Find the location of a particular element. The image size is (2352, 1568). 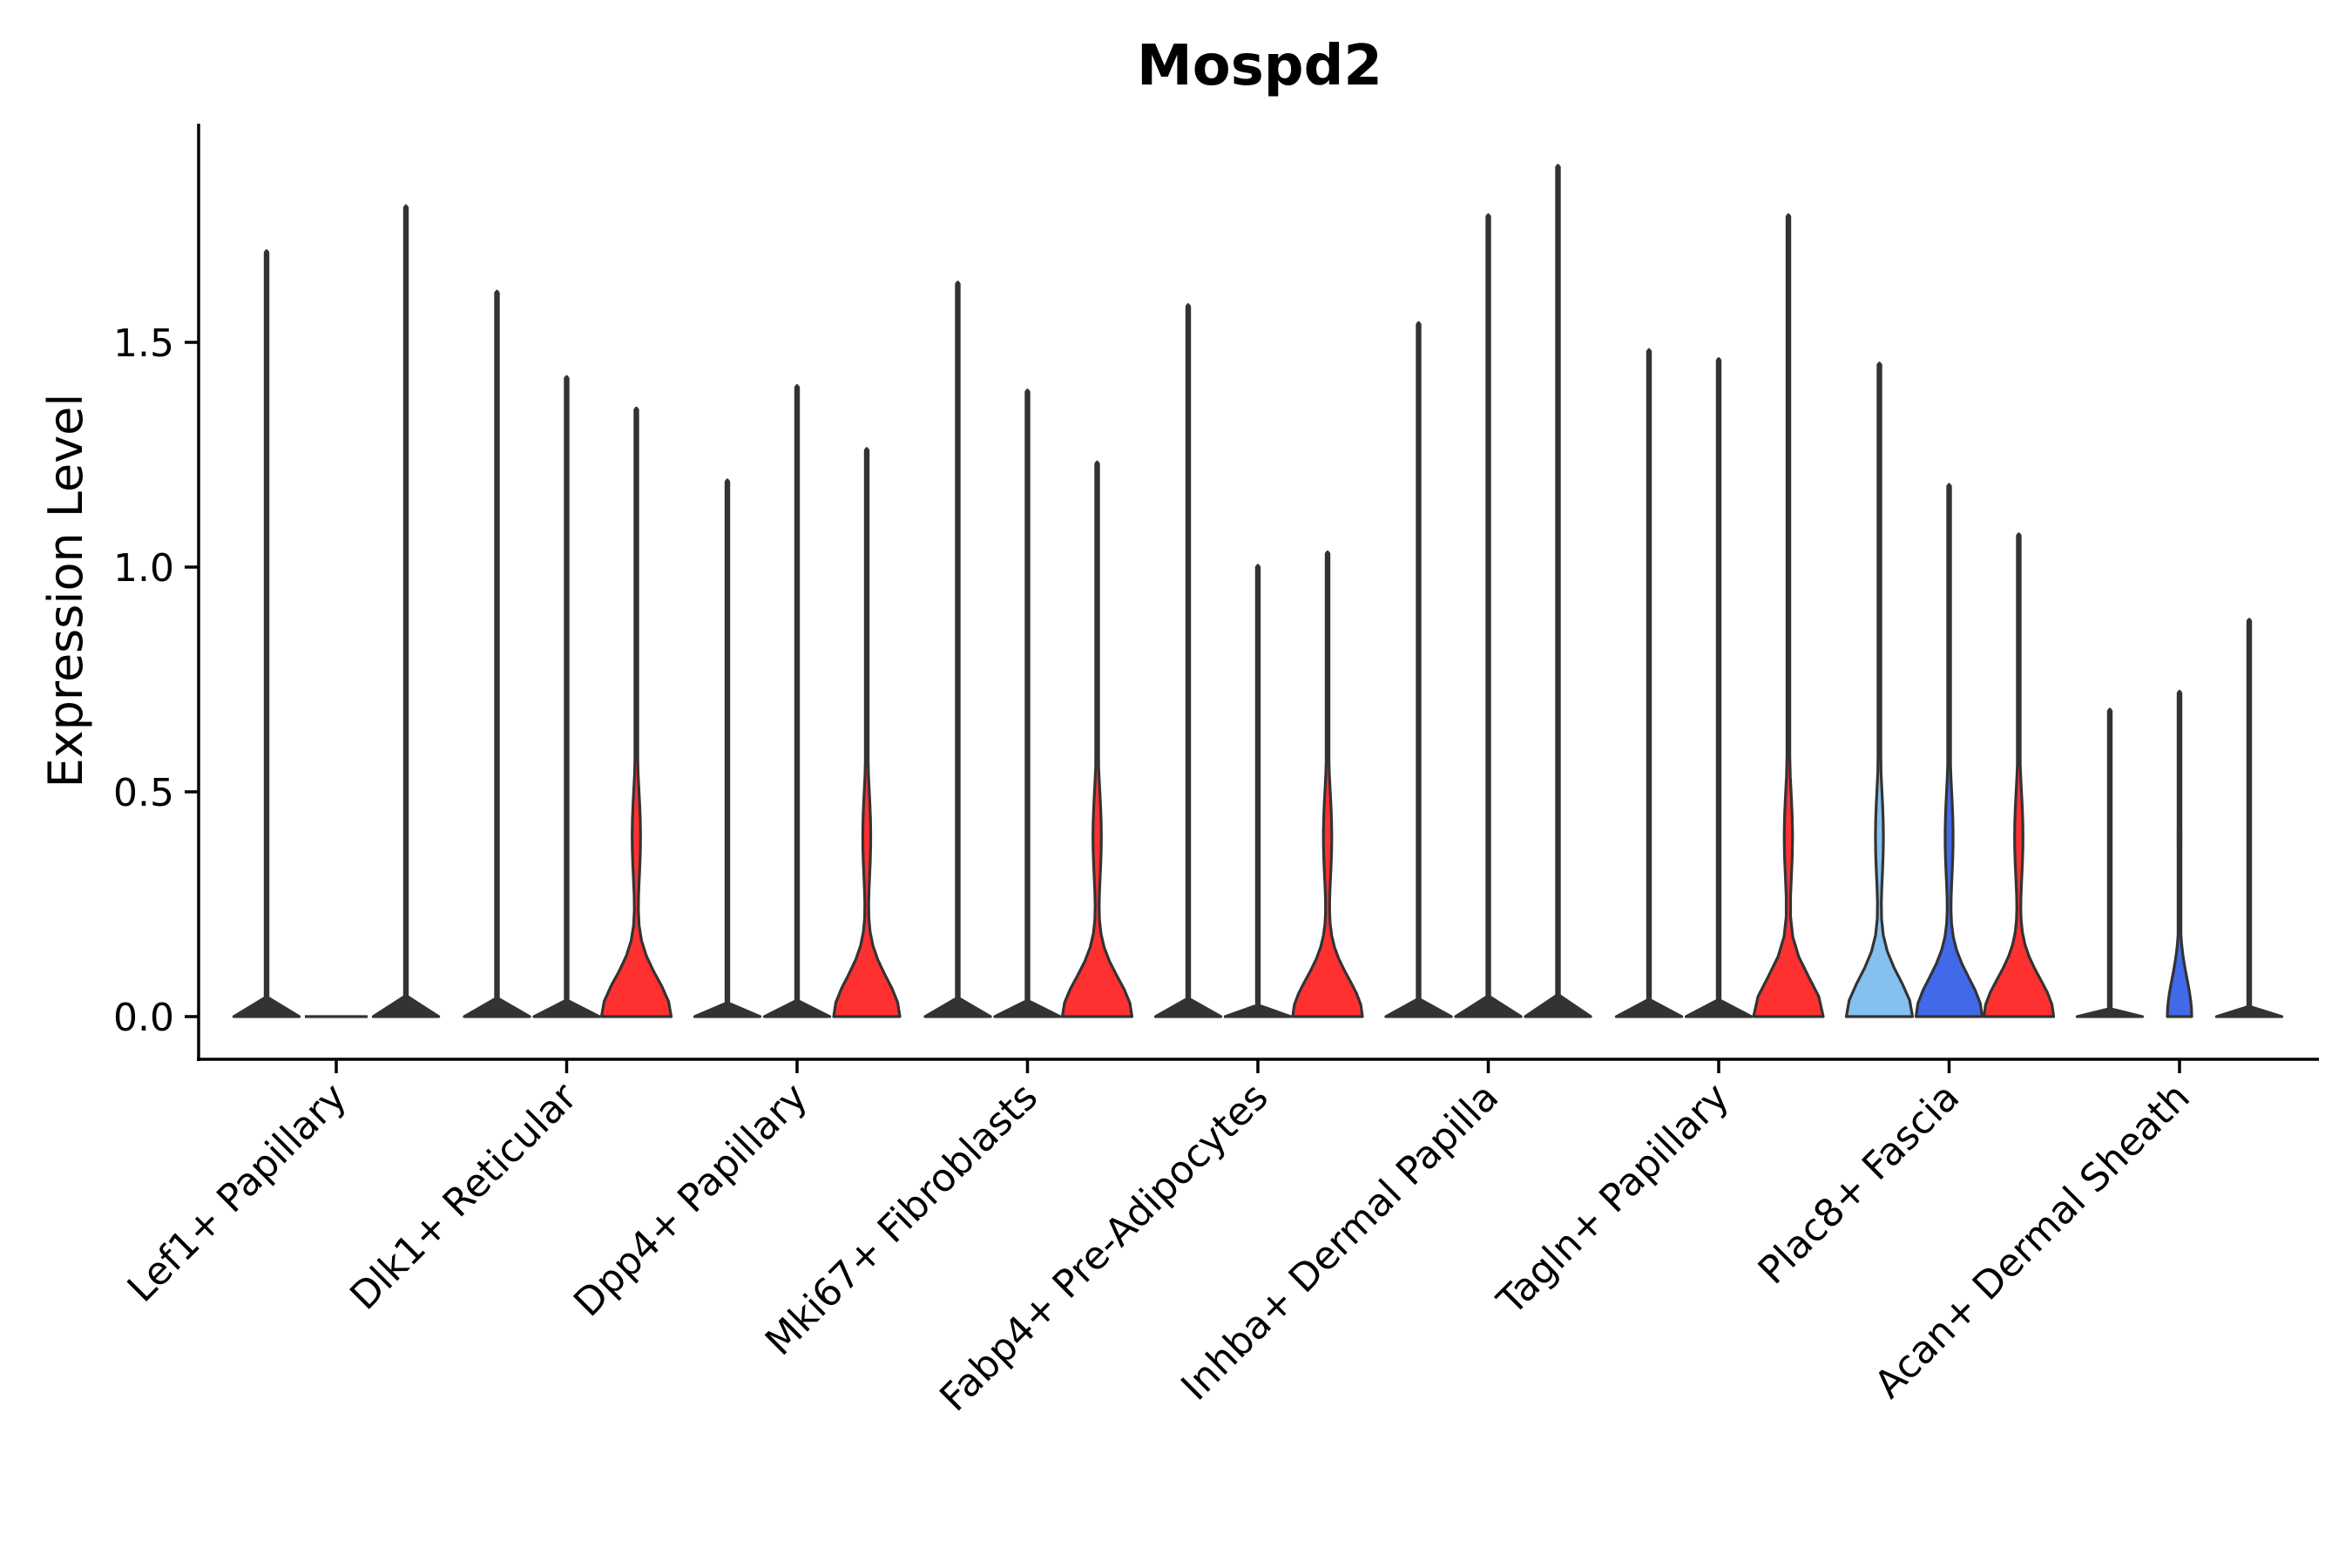

violin-lef1-papillary-group1 is located at coordinates (266, 633).